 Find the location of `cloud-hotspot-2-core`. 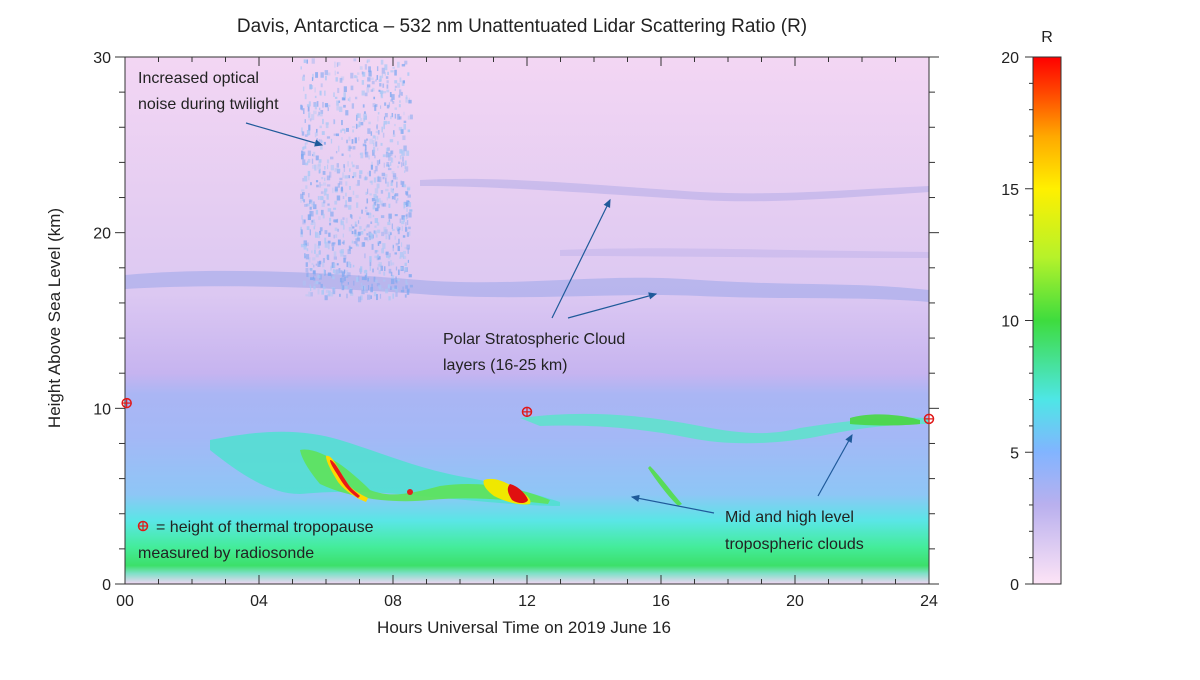

cloud-hotspot-2-core is located at coordinates (517, 493).